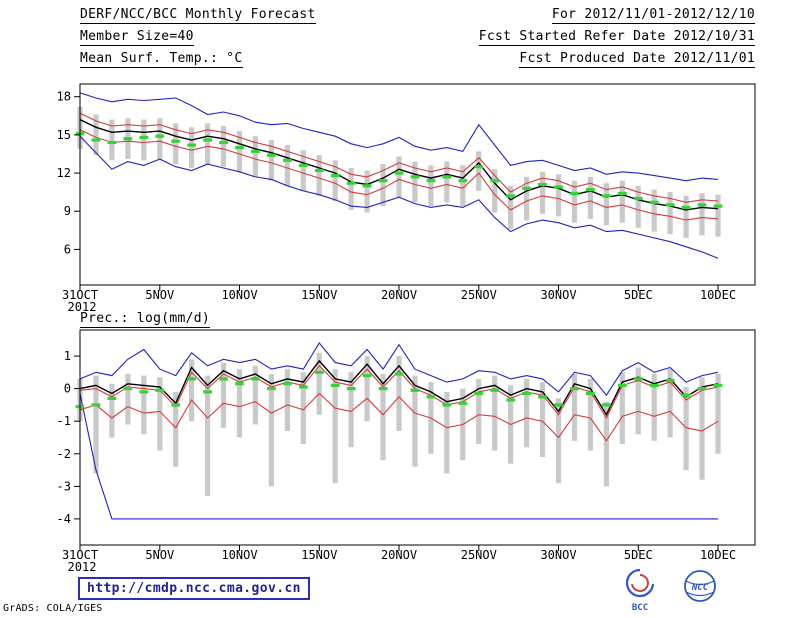 The image size is (800, 618). What do you see at coordinates (67, 249) in the screenshot?
I see `y-tick-label: 6` at bounding box center [67, 249].